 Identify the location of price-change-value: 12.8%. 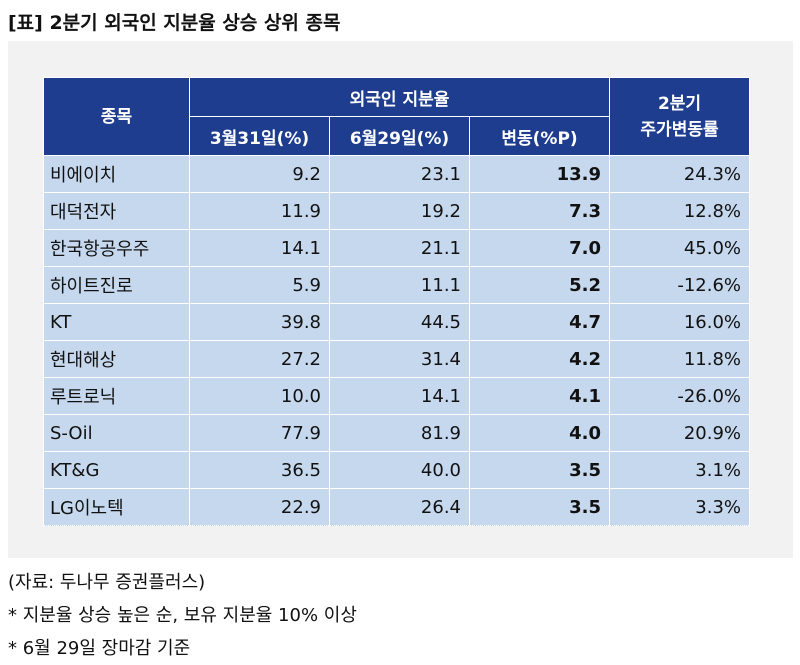
(680, 211).